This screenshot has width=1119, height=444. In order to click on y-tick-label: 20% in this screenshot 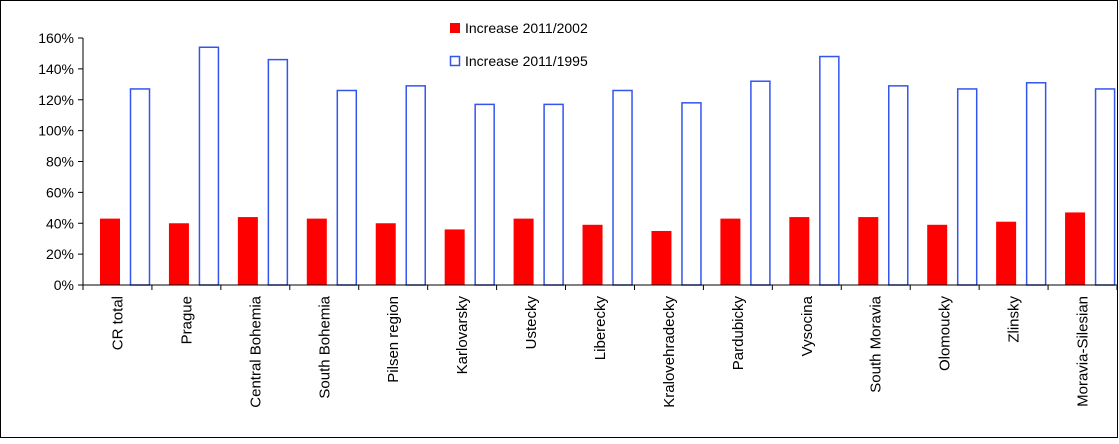, I will do `click(60, 254)`.